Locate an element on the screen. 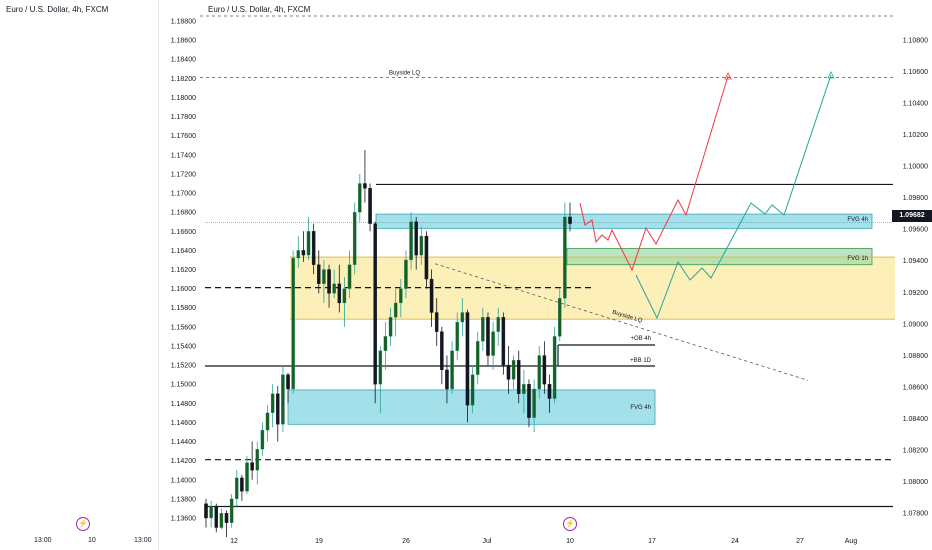  right-axis-tick: 1.10600 is located at coordinates (915, 72).